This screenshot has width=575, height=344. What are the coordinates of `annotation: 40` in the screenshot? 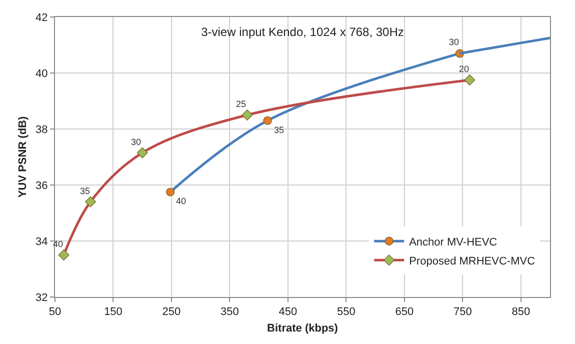 It's located at (181, 201).